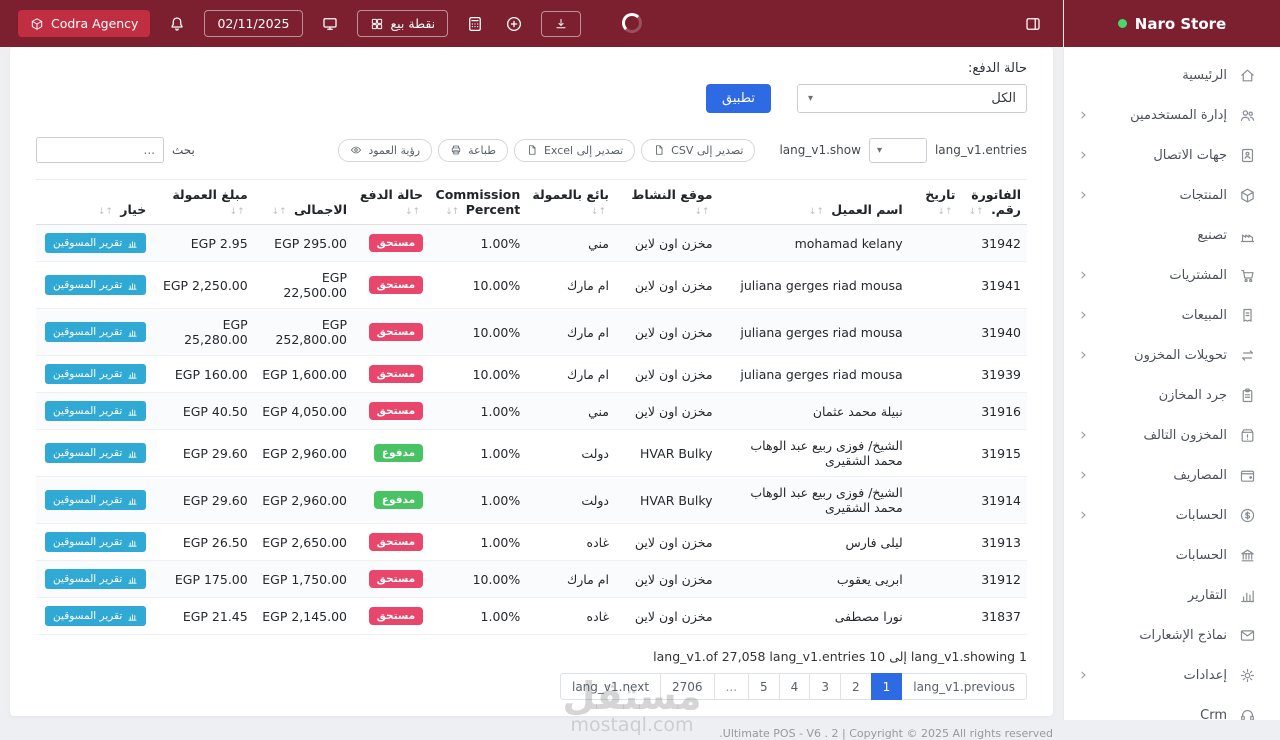 This screenshot has width=1280, height=740. Describe the element at coordinates (1212, 235) in the screenshot. I see `sidebar-item-label: تصنيع` at that location.